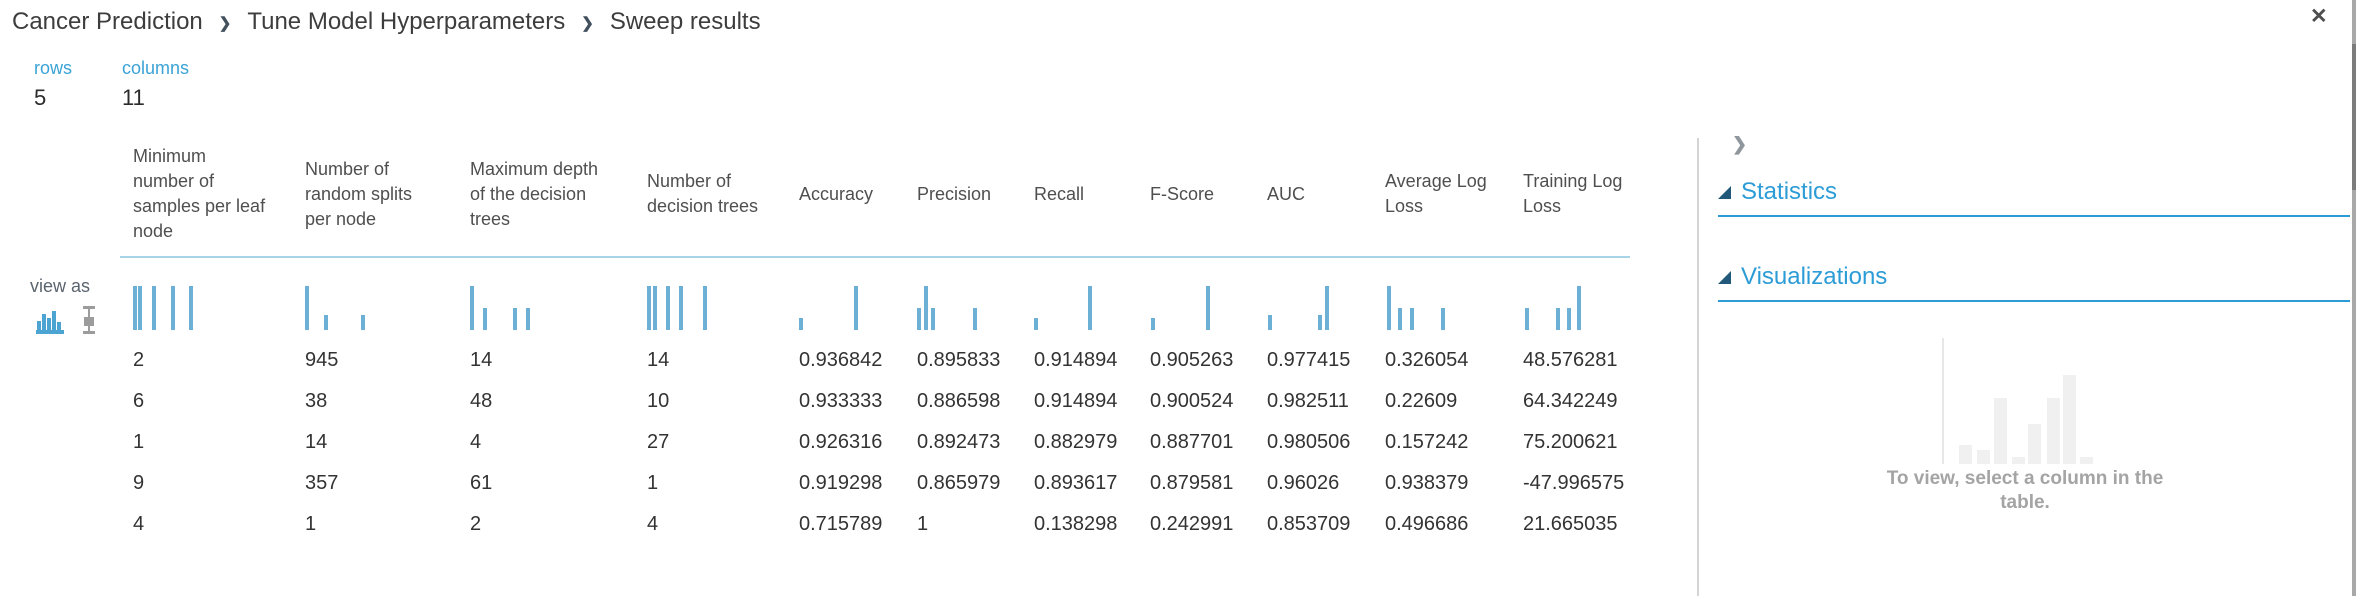  What do you see at coordinates (2034, 277) in the screenshot?
I see `visualizations-section-header: Visualizations` at bounding box center [2034, 277].